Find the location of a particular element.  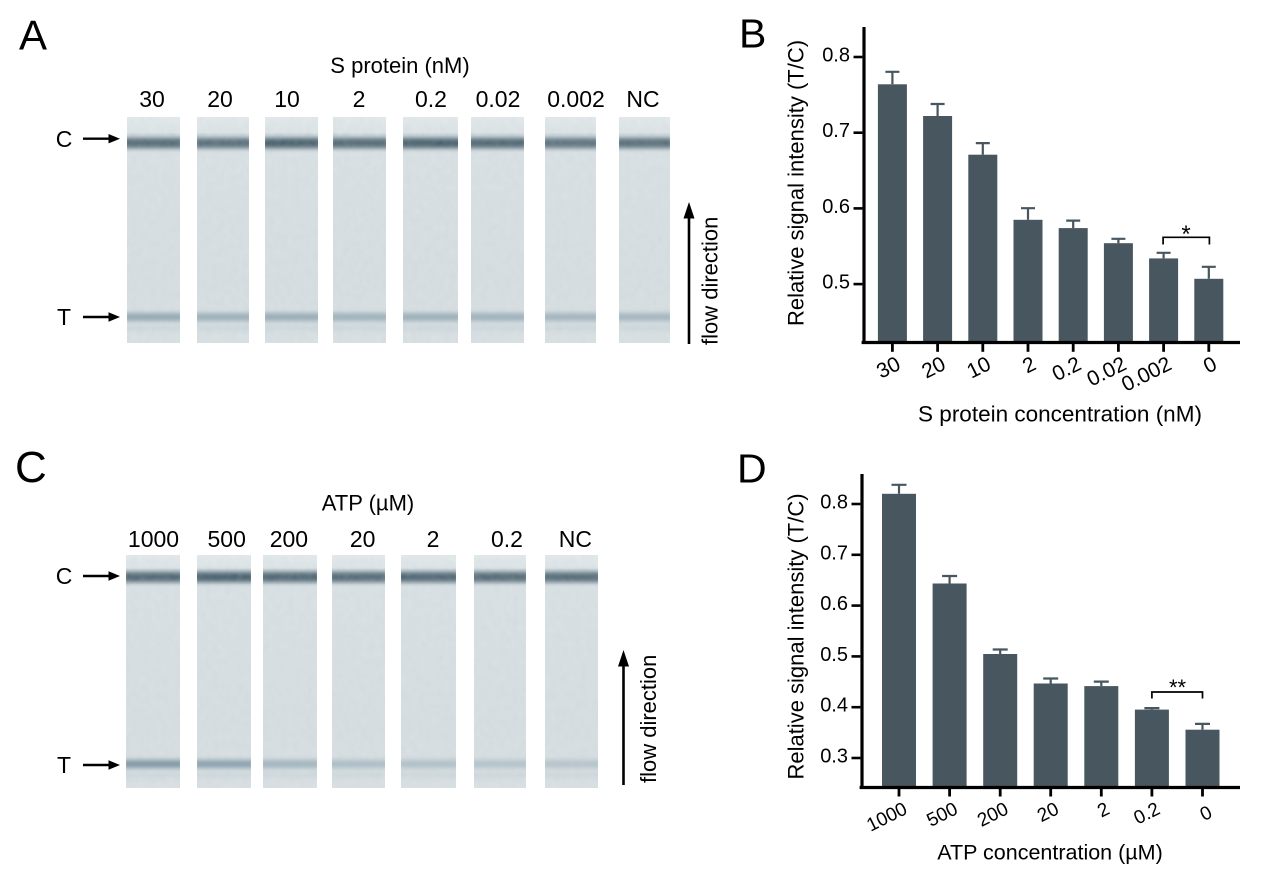

svg-text: 0.4 is located at coordinates (834, 706).